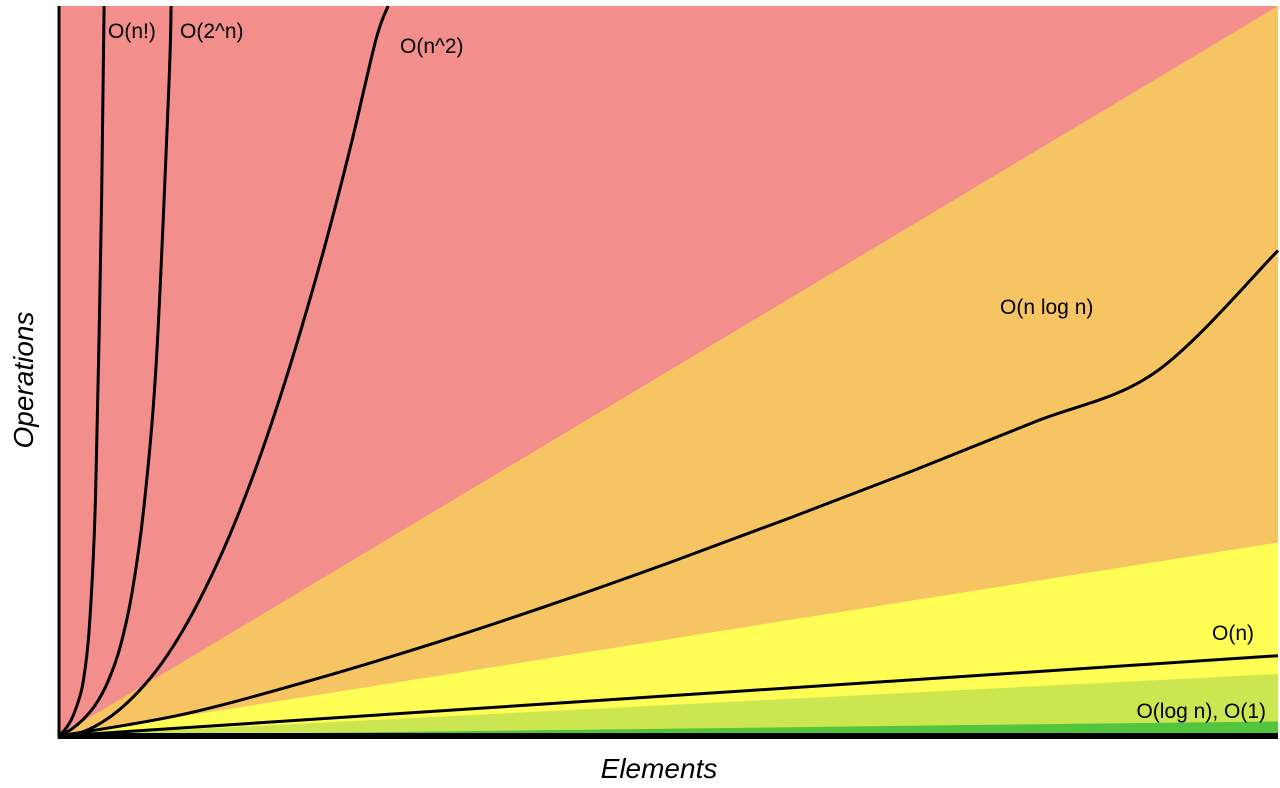  Describe the element at coordinates (659, 768) in the screenshot. I see `x-axis-title: Elements` at that location.